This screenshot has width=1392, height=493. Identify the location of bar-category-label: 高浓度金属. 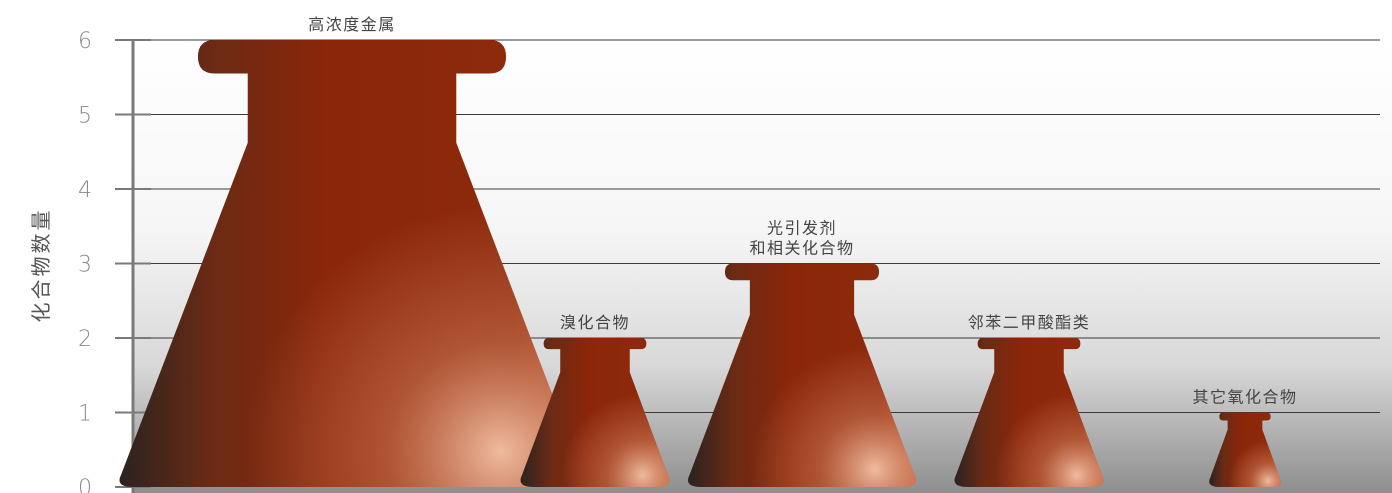
(352, 24).